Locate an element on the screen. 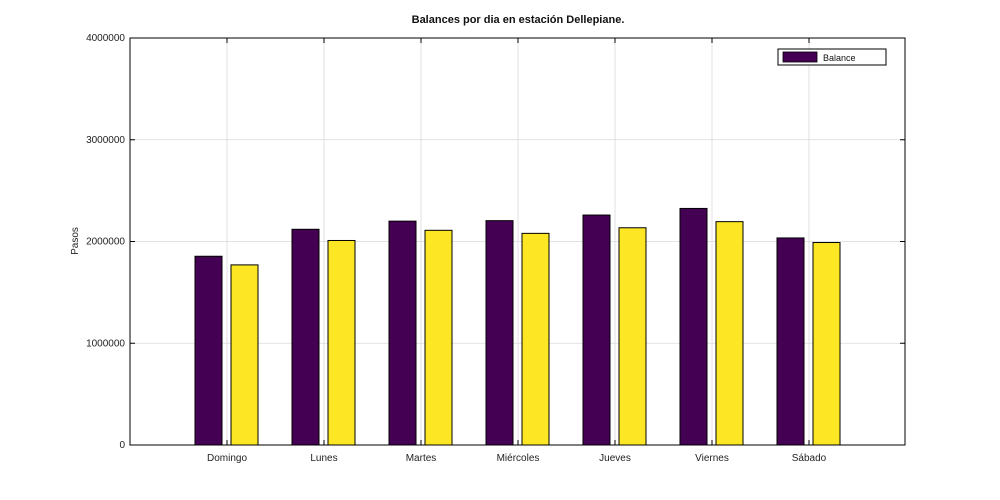 The width and height of the screenshot is (1000, 500). bar-series-1-jueves is located at coordinates (632, 336).